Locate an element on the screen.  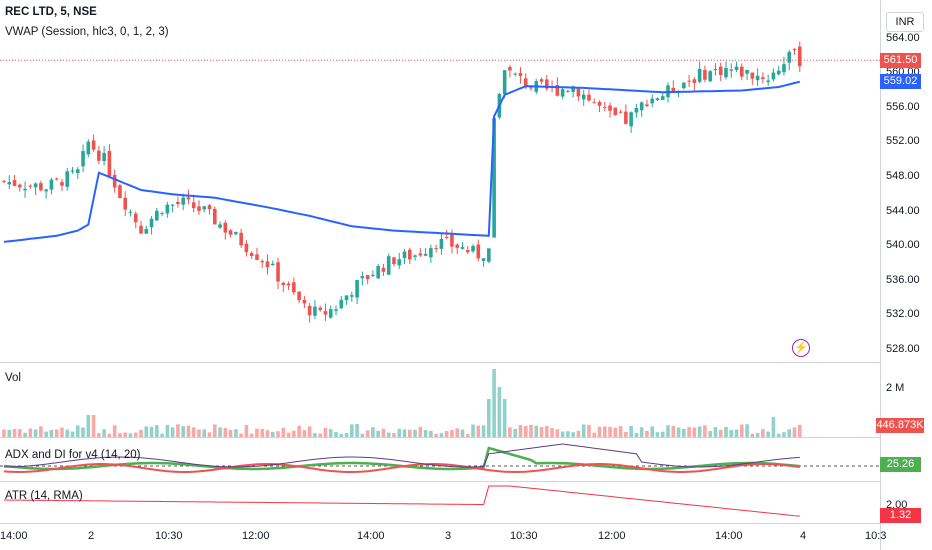
currency-button: INR is located at coordinates (905, 22).